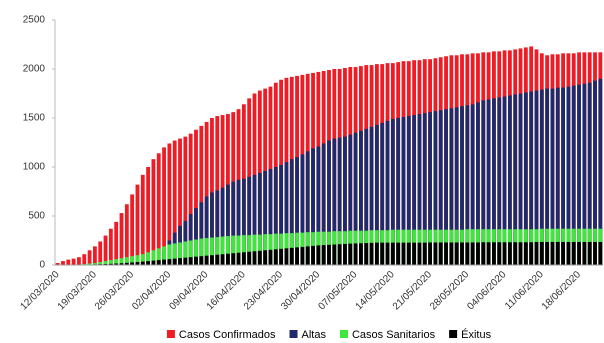  What do you see at coordinates (561, 290) in the screenshot?
I see `x-tick-label: 18/06/2020` at bounding box center [561, 290].